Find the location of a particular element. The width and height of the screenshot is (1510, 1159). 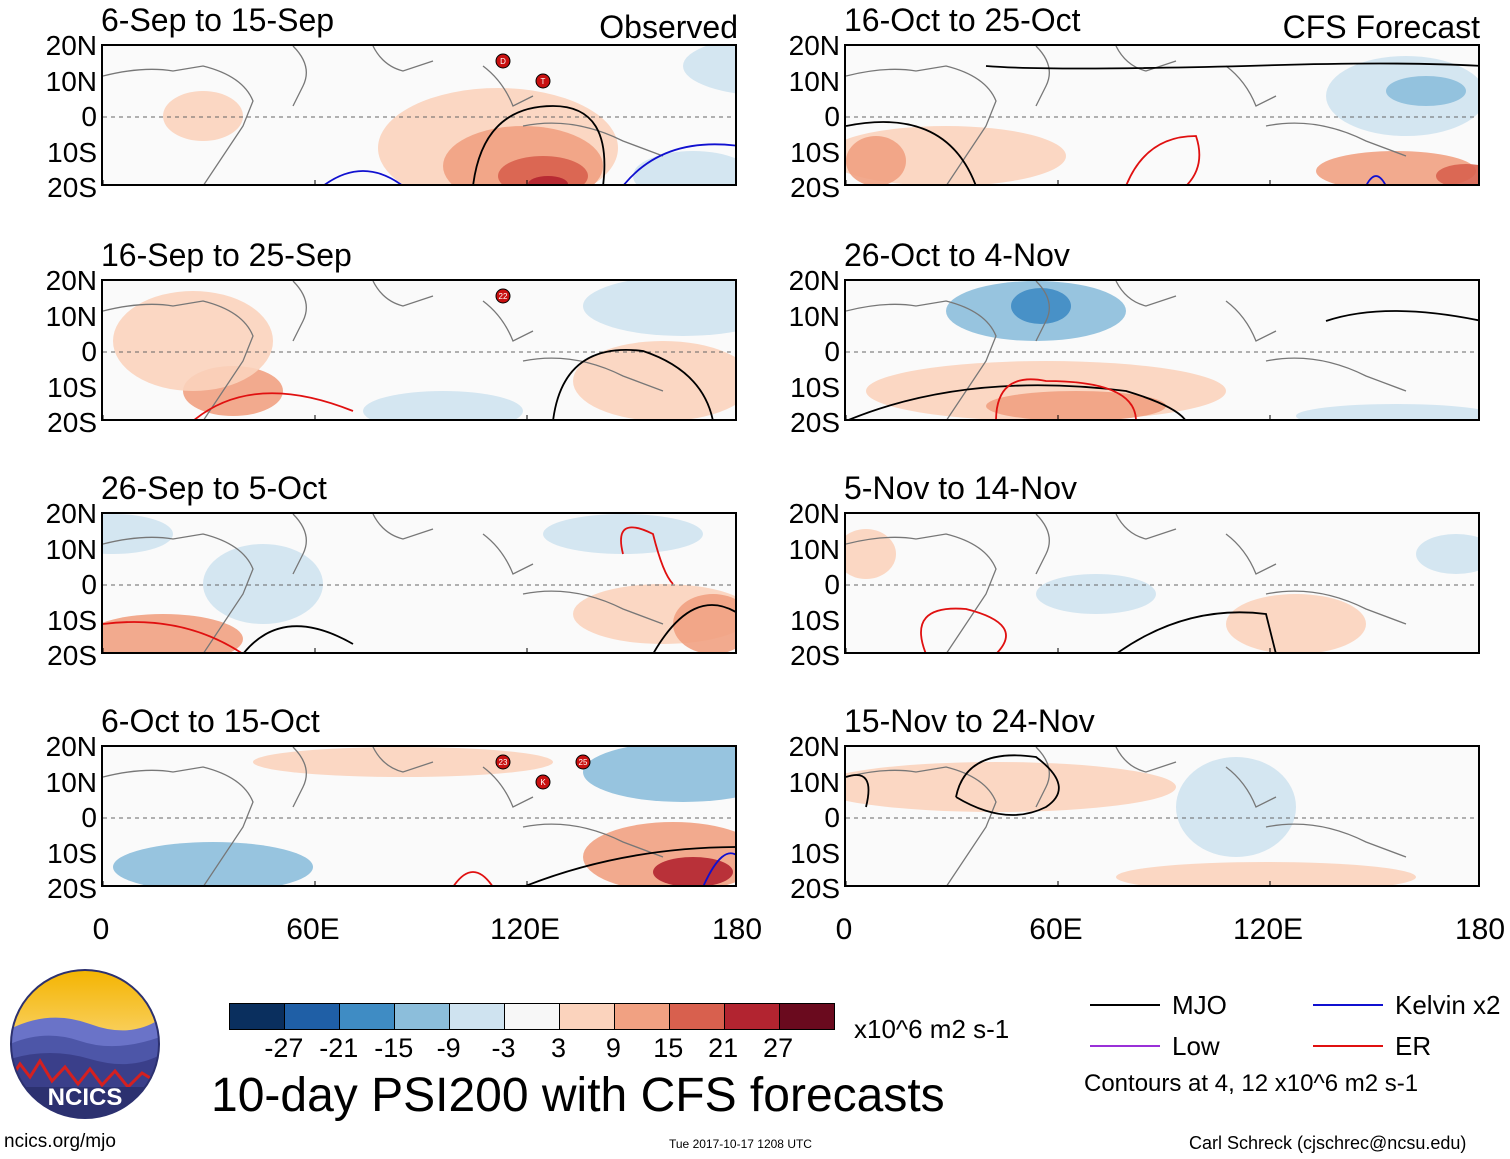

panel-title: 26-Oct to 4-Nov is located at coordinates (957, 255).